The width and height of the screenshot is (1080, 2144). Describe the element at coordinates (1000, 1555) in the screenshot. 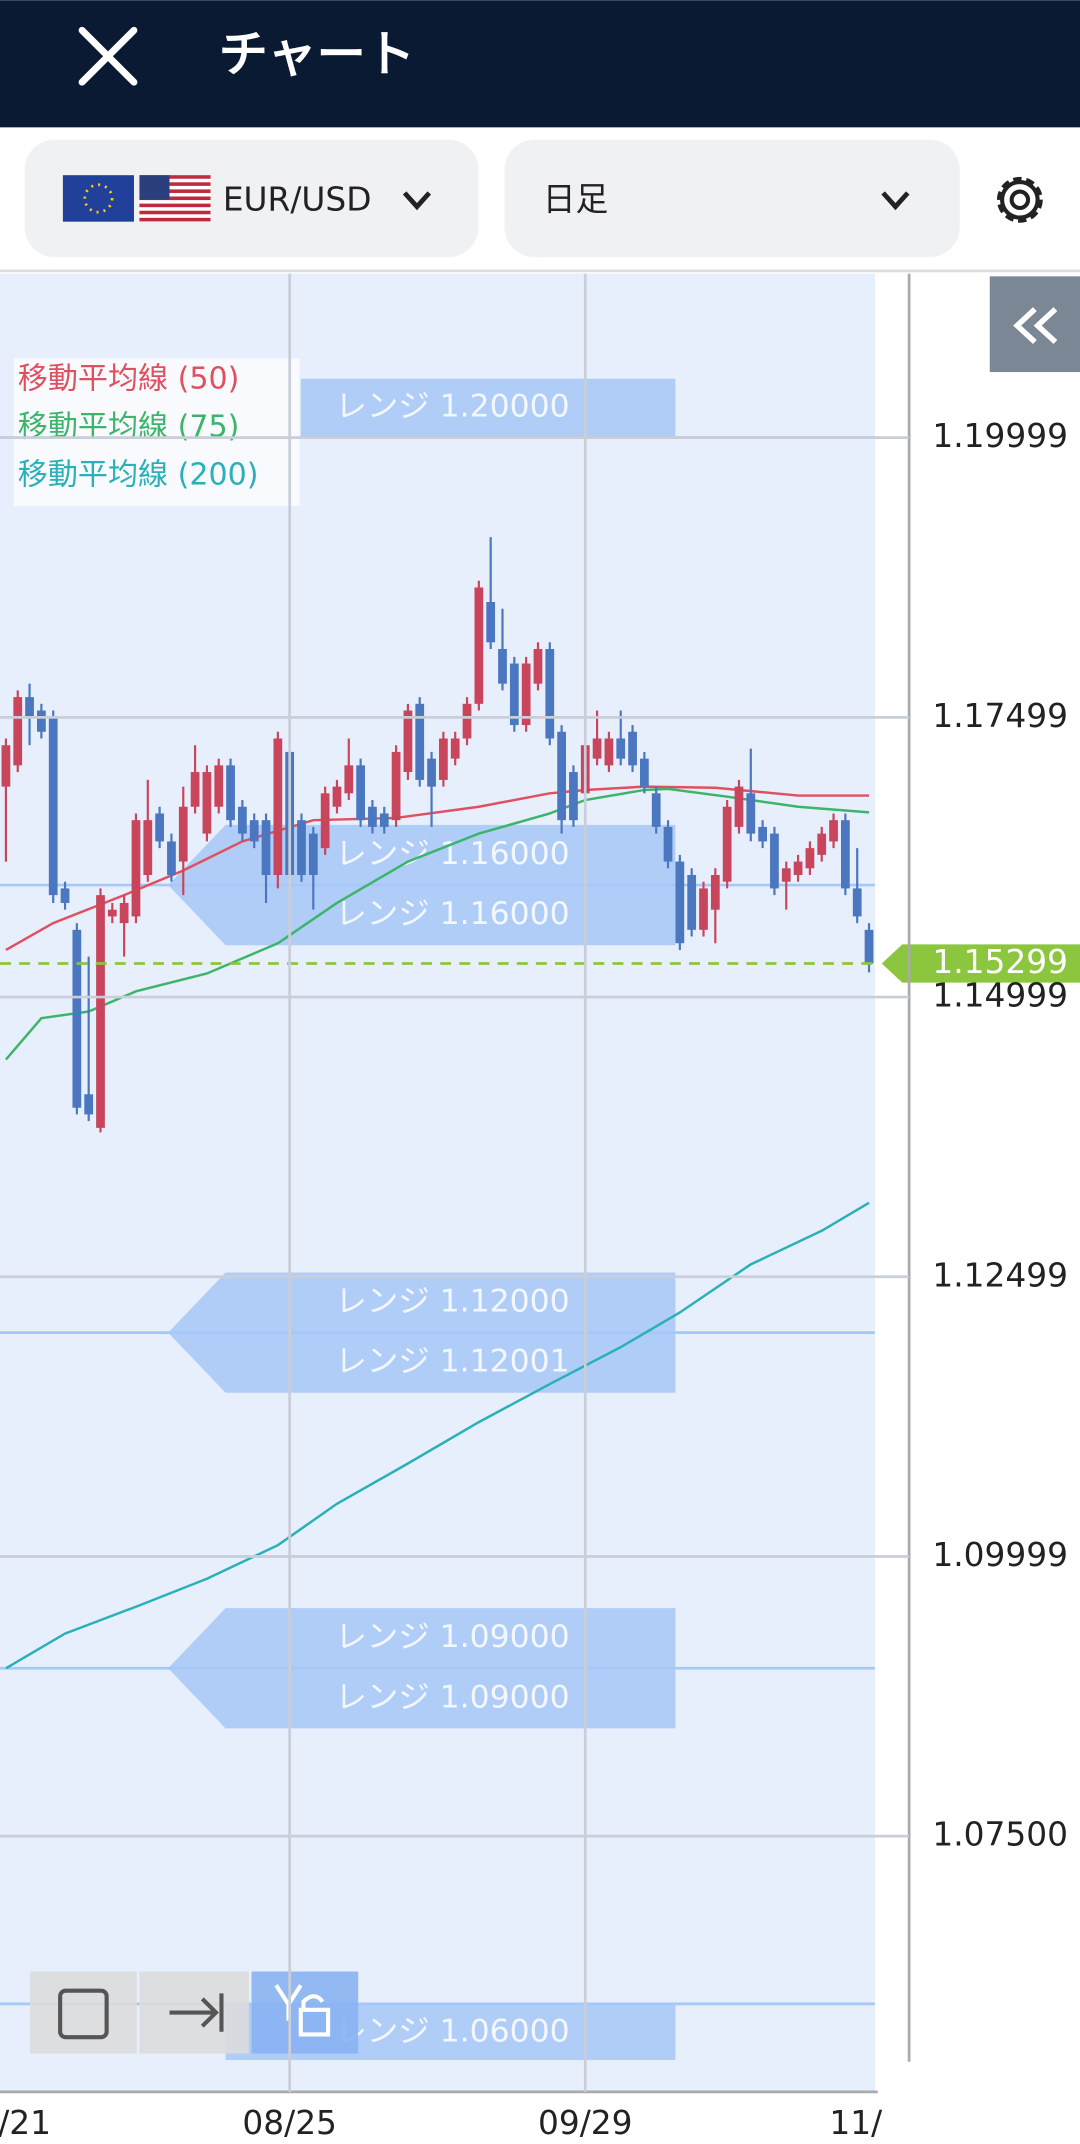

I see `y-tick-label: 1.09999` at that location.